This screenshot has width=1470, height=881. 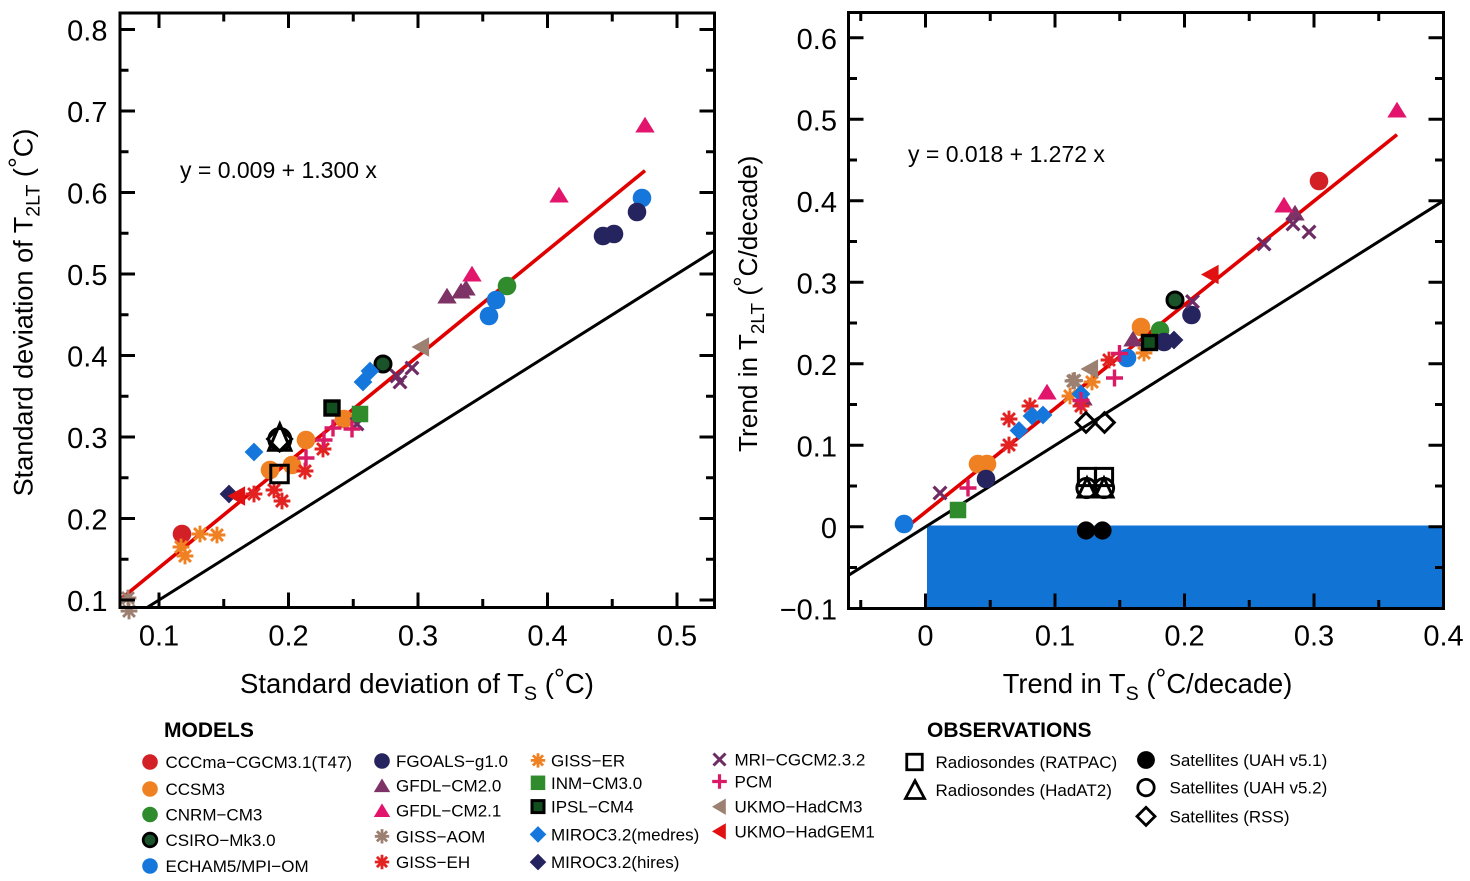 I want to click on svg-text: −0.1, so click(x=808, y=610).